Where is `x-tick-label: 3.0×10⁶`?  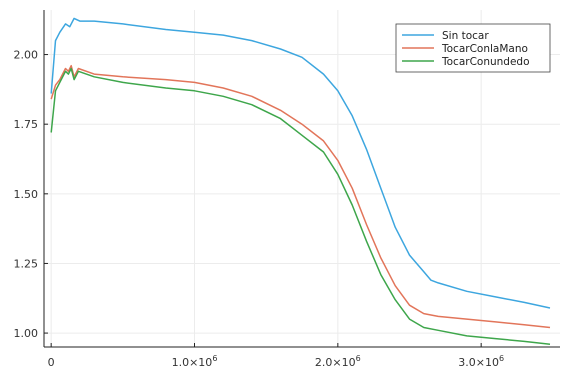
x-tick-label: 3.0×10⁶ is located at coordinates (481, 361).